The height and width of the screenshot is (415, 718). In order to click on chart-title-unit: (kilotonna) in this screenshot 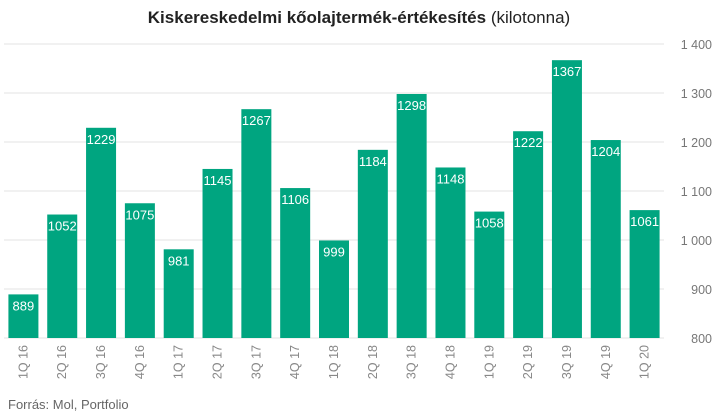, I will do `click(530, 17)`.